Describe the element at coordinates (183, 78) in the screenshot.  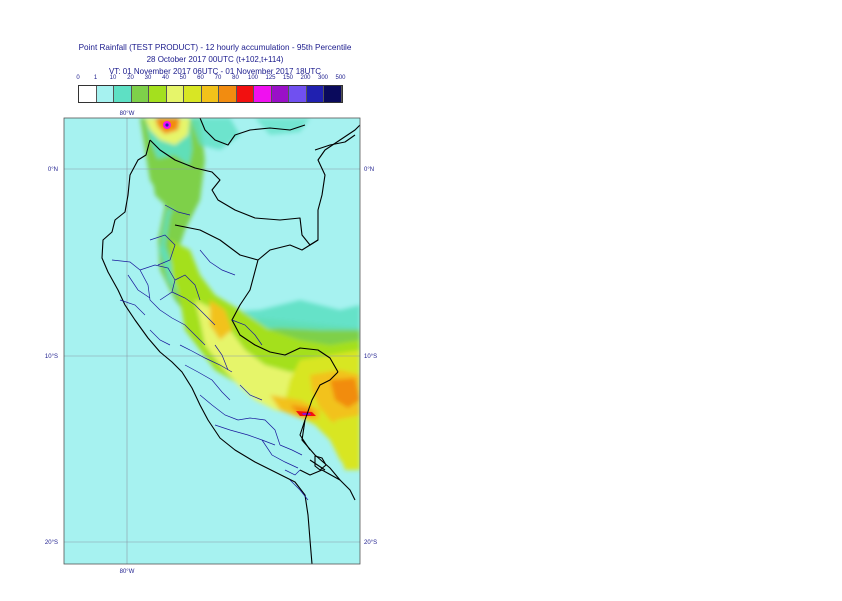
I see `legend-tick-label: 50` at that location.